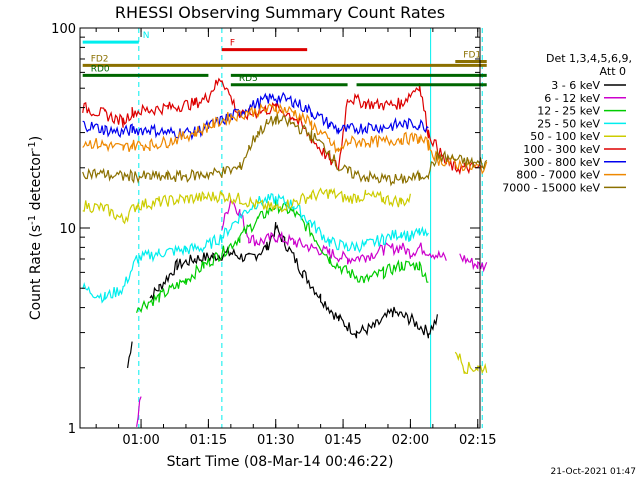 The width and height of the screenshot is (640, 480). I want to click on x-axis-label: Start Time (08-Mar-14 00:46:22), so click(280, 462).